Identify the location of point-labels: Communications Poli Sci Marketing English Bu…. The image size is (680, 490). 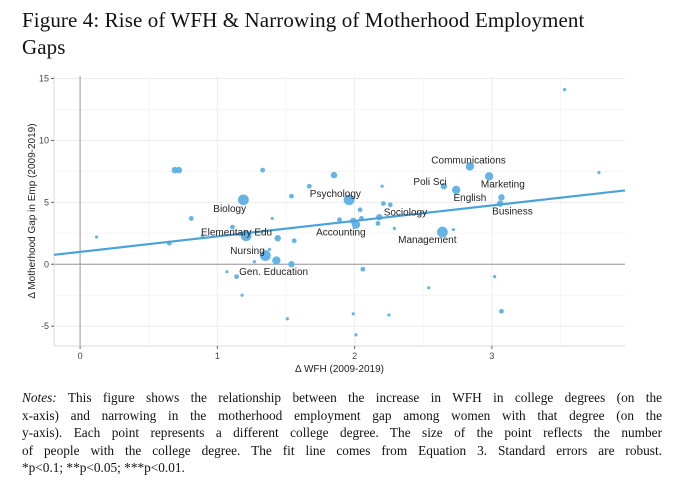
(367, 217).